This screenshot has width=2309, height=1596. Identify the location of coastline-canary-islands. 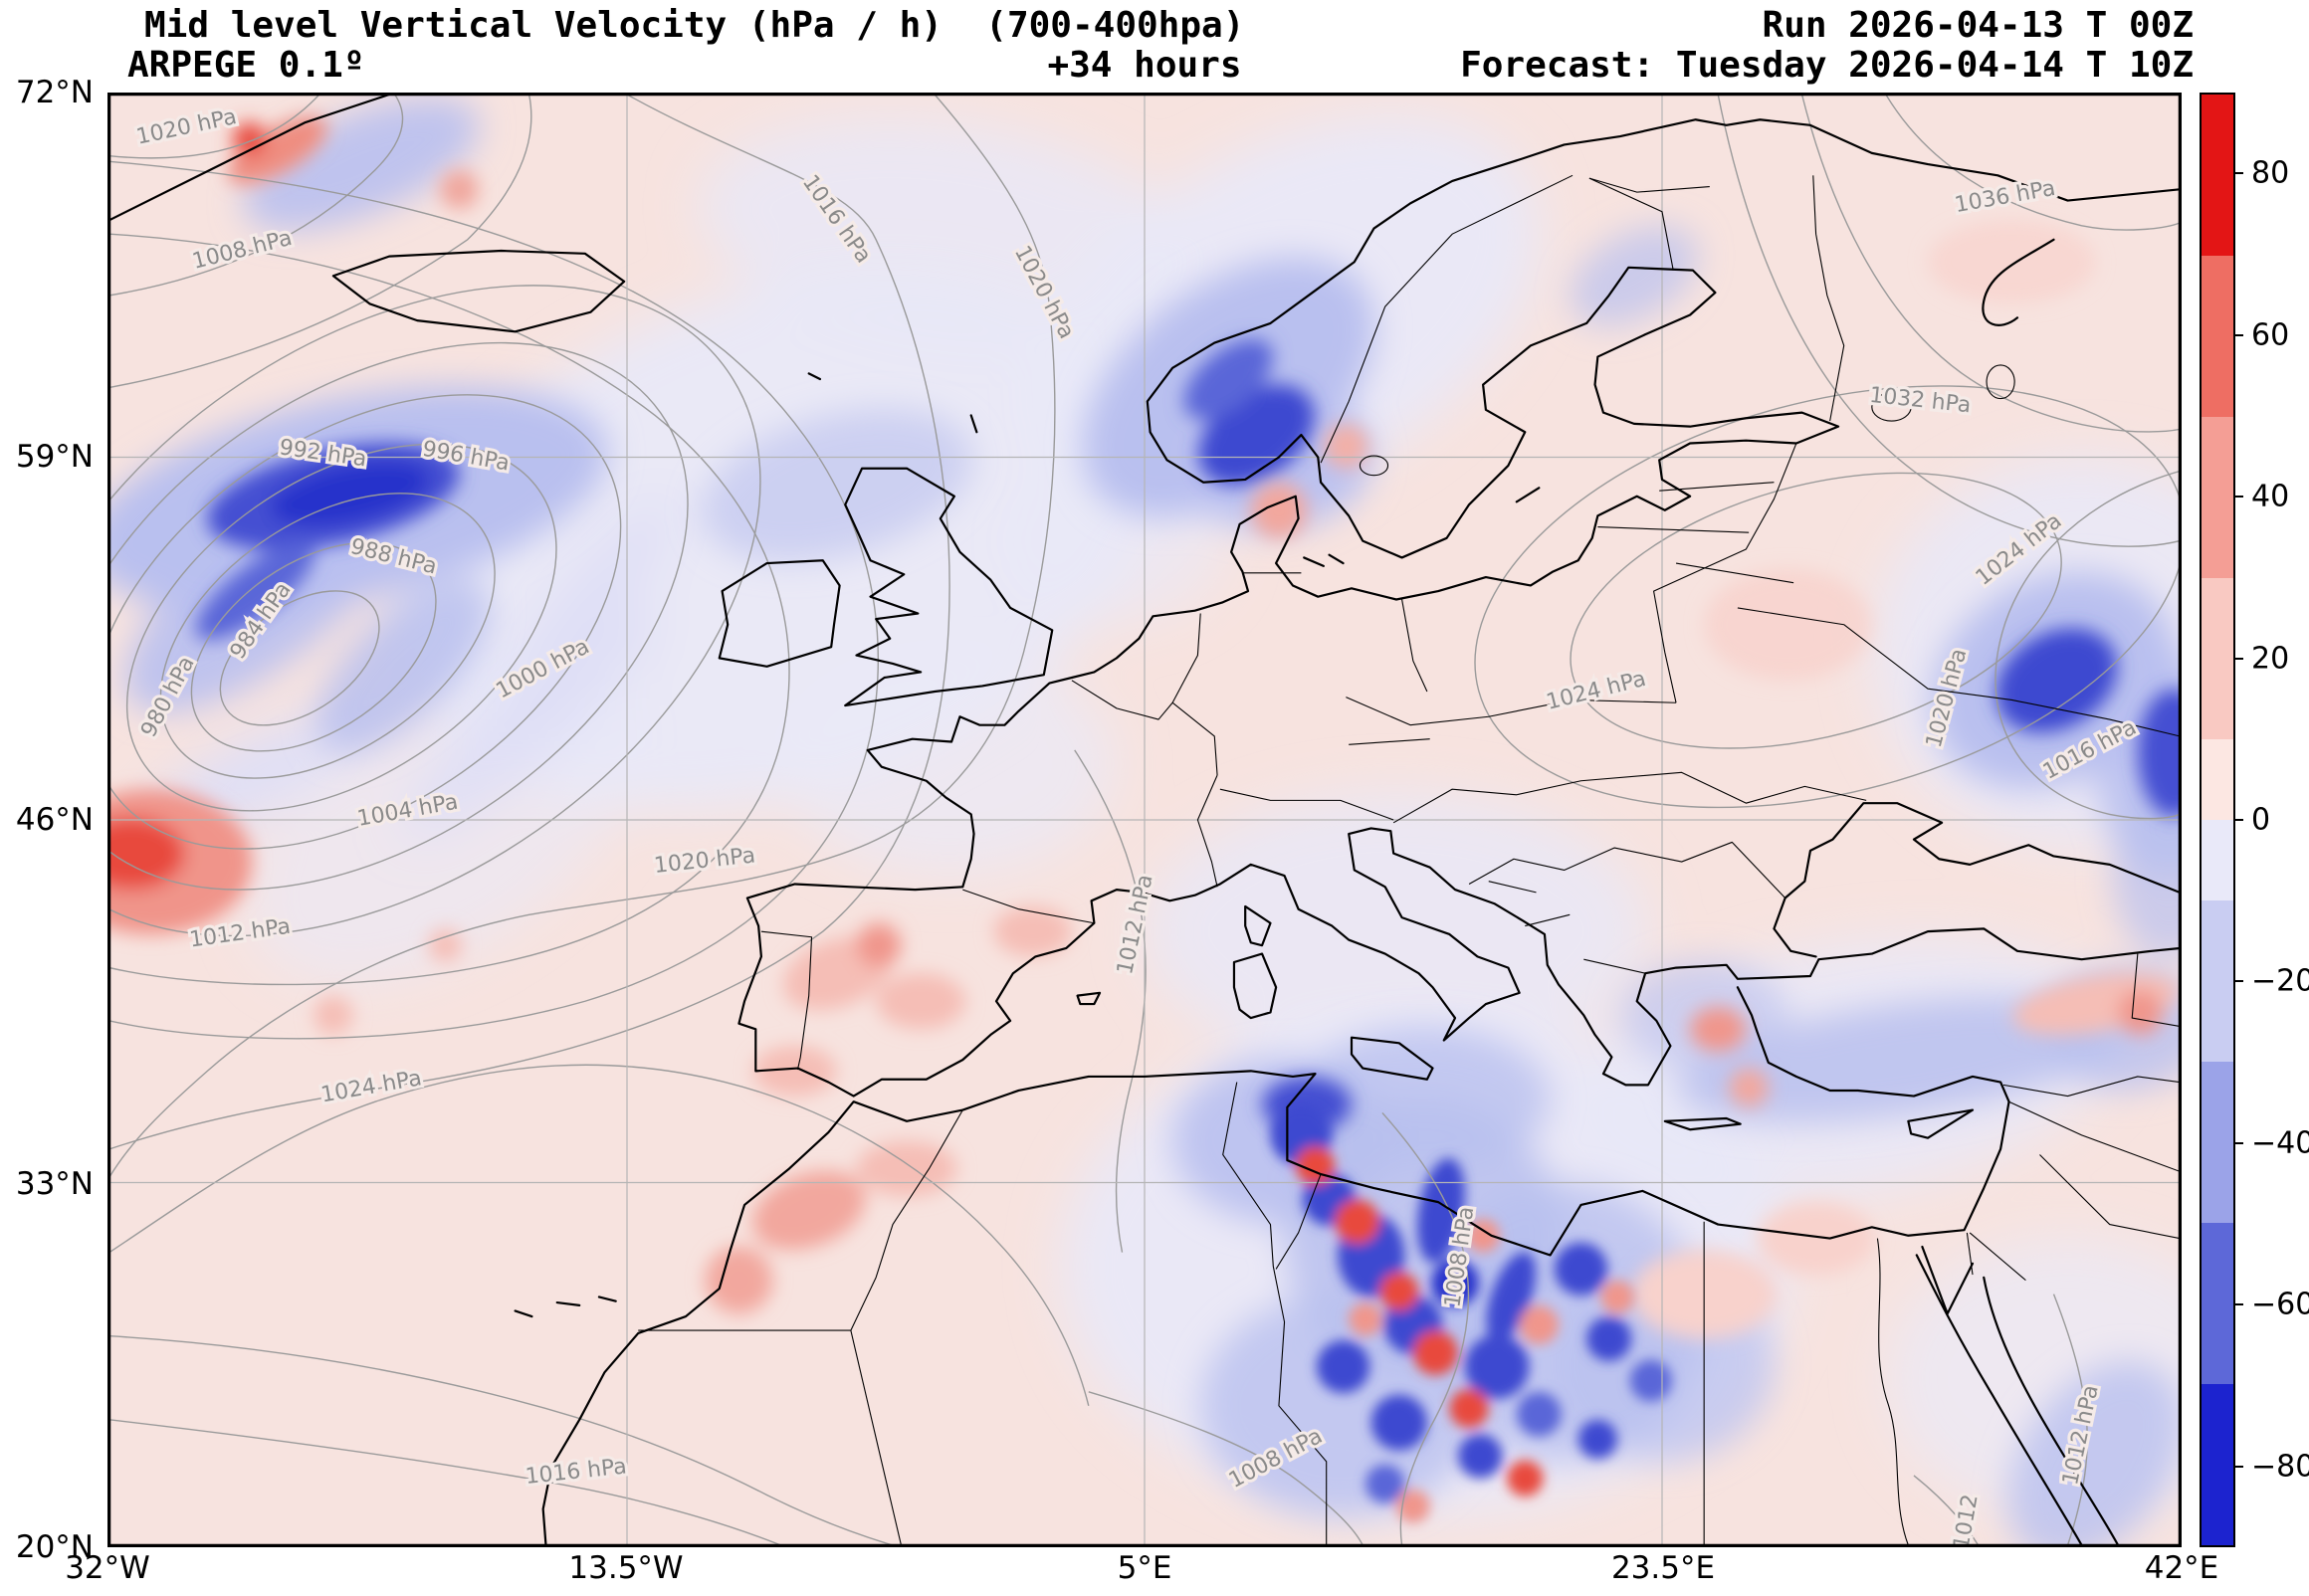
(566, 1307).